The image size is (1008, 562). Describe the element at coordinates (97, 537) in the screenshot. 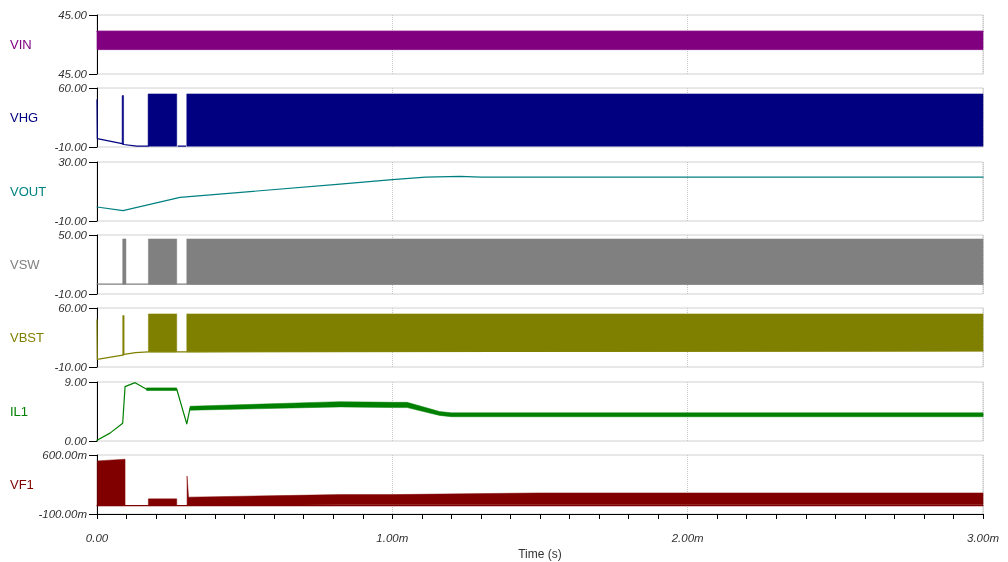

I see `x-tick-label: 0.00` at that location.